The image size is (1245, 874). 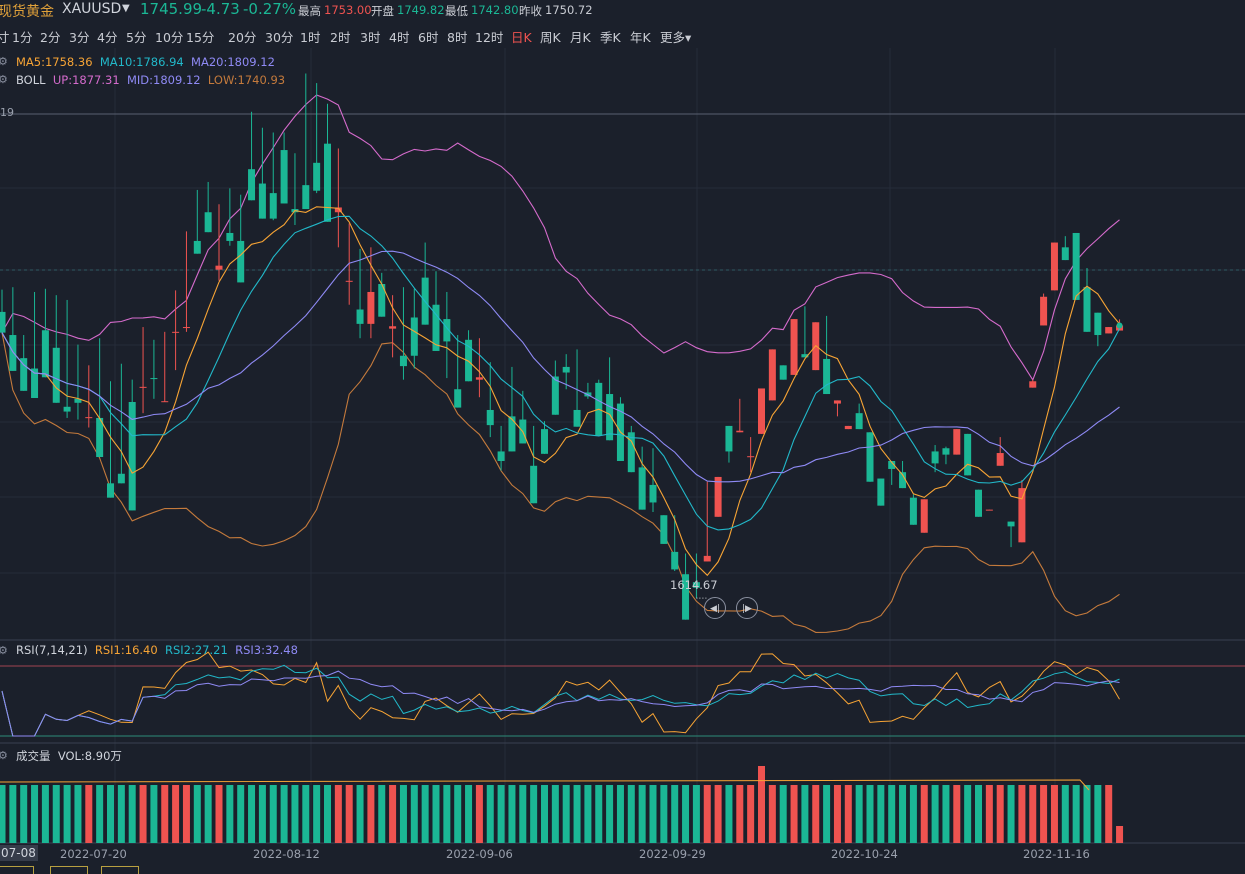 What do you see at coordinates (747, 608) in the screenshot?
I see `scroll-right-button: |▶` at bounding box center [747, 608].